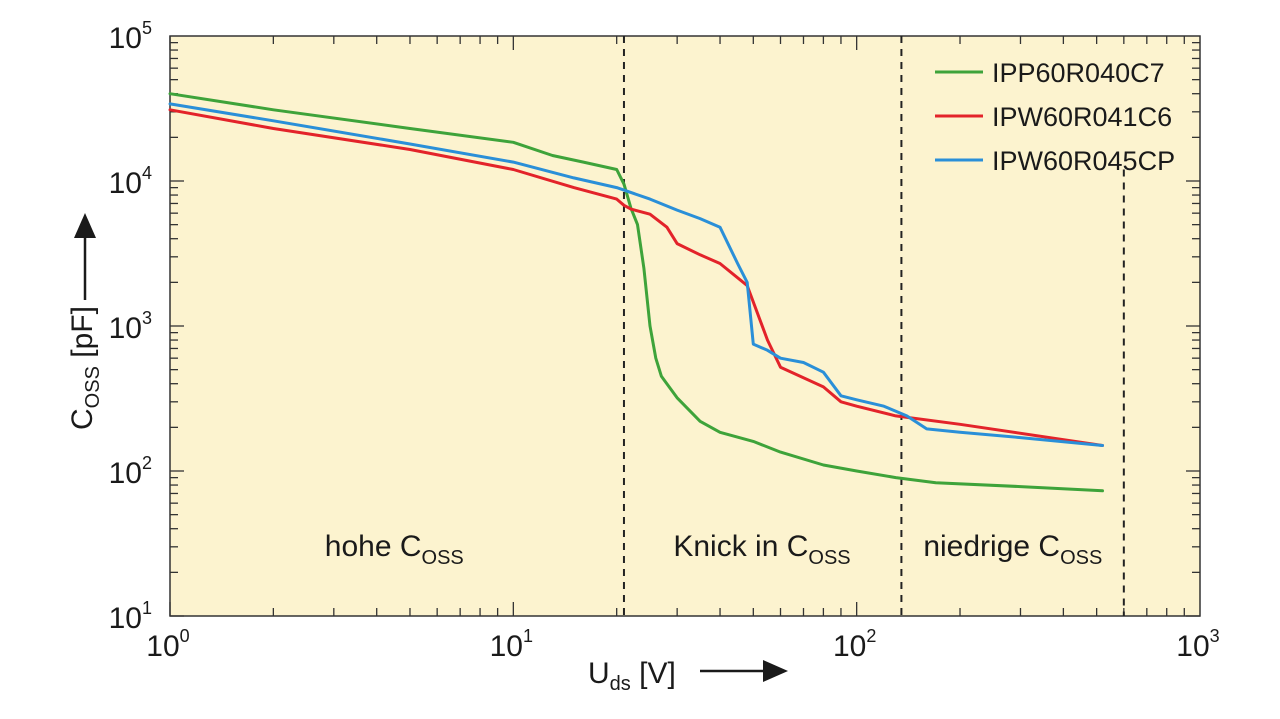  I want to click on legend-label: IPW60R041C6, so click(1082, 117).